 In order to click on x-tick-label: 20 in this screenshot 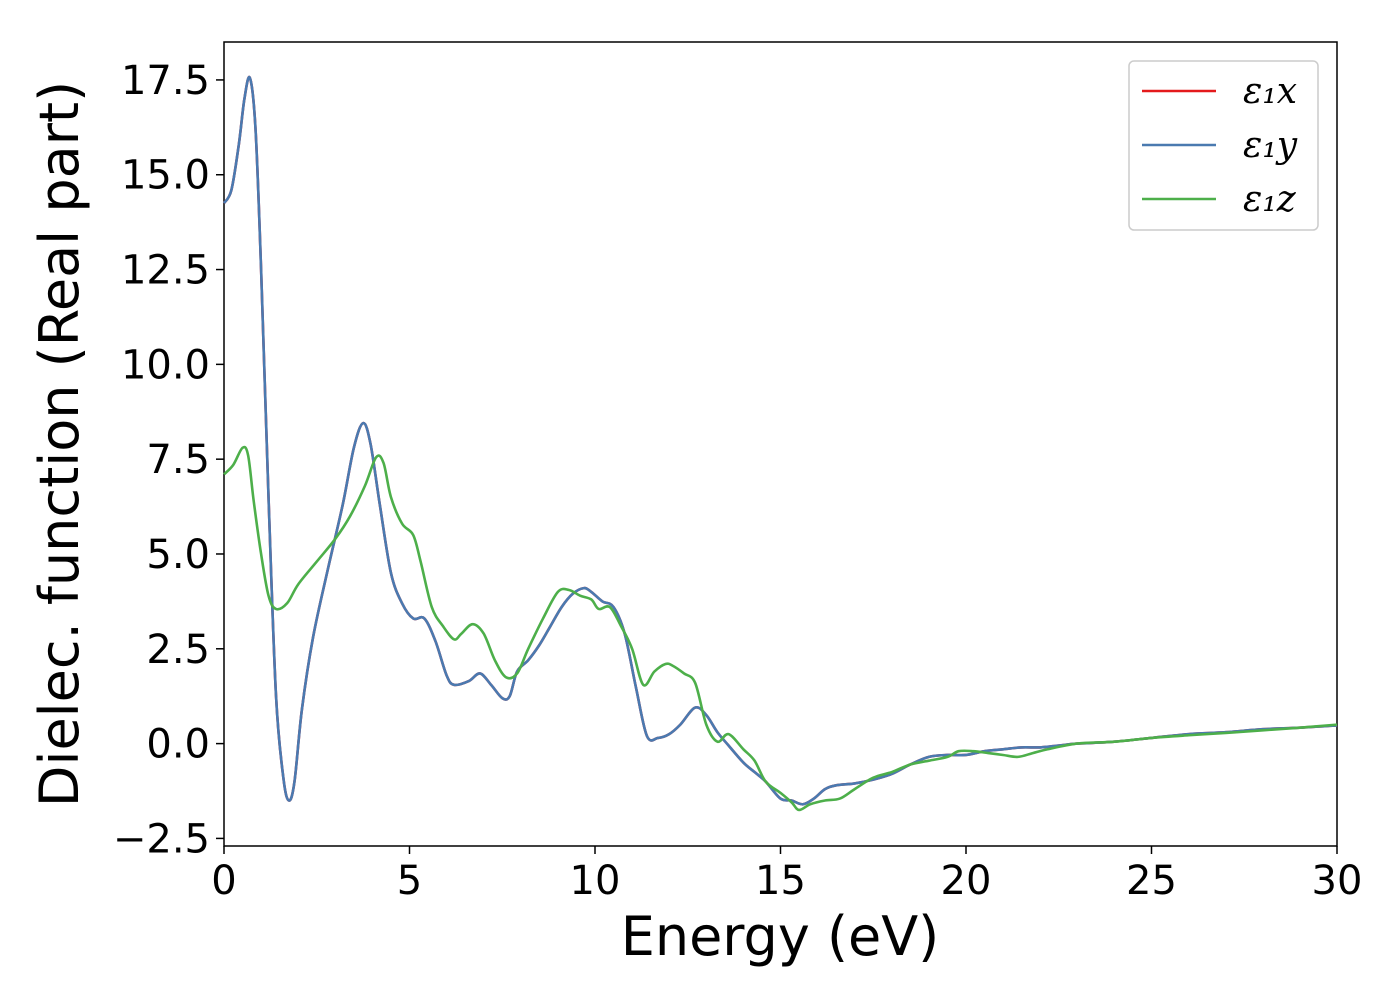, I will do `click(966, 881)`.